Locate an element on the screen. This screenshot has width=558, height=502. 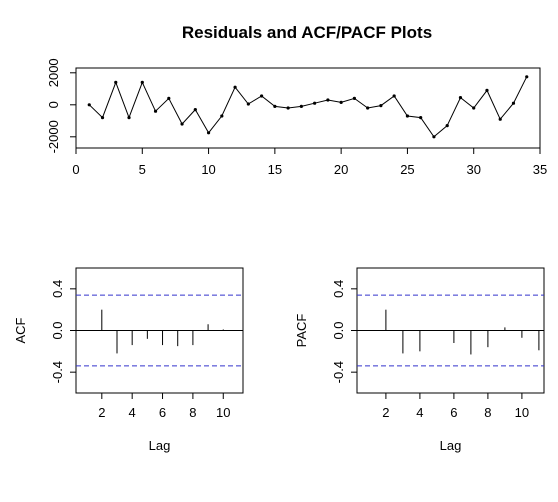
pacf-y-axis-label: PACF is located at coordinates (301, 331).